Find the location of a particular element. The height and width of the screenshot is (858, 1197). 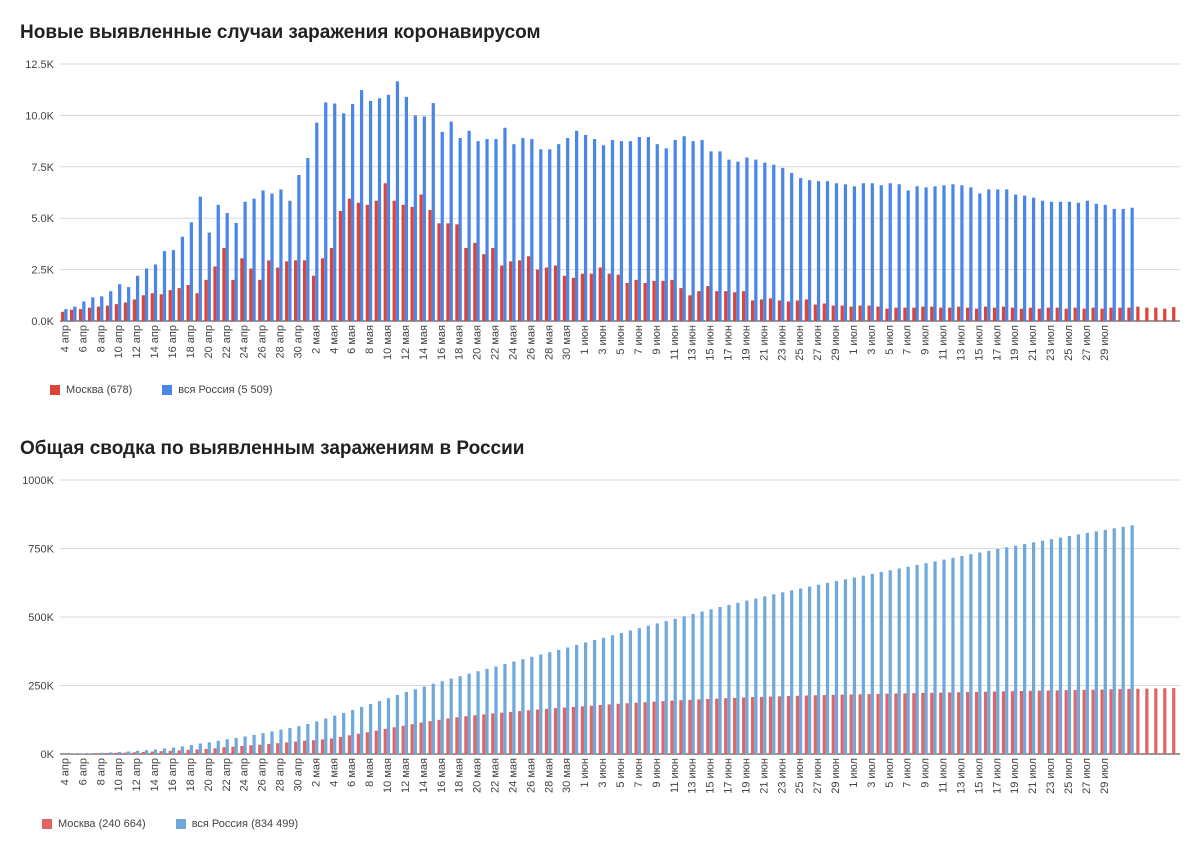

x-tick-label: 28 апр is located at coordinates (281, 341).